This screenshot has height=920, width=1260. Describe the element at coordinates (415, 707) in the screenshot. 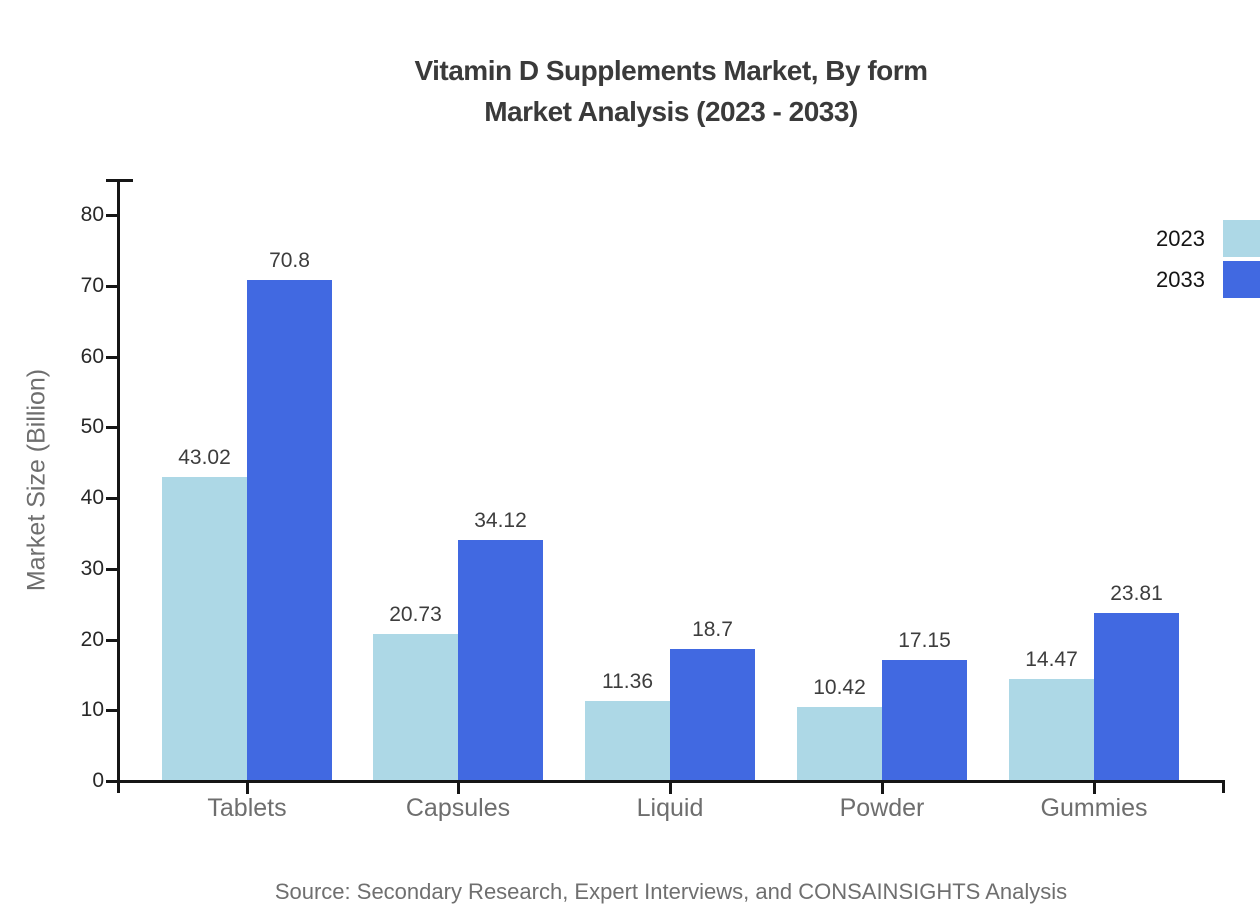

I see `bar-2023-capsules` at that location.